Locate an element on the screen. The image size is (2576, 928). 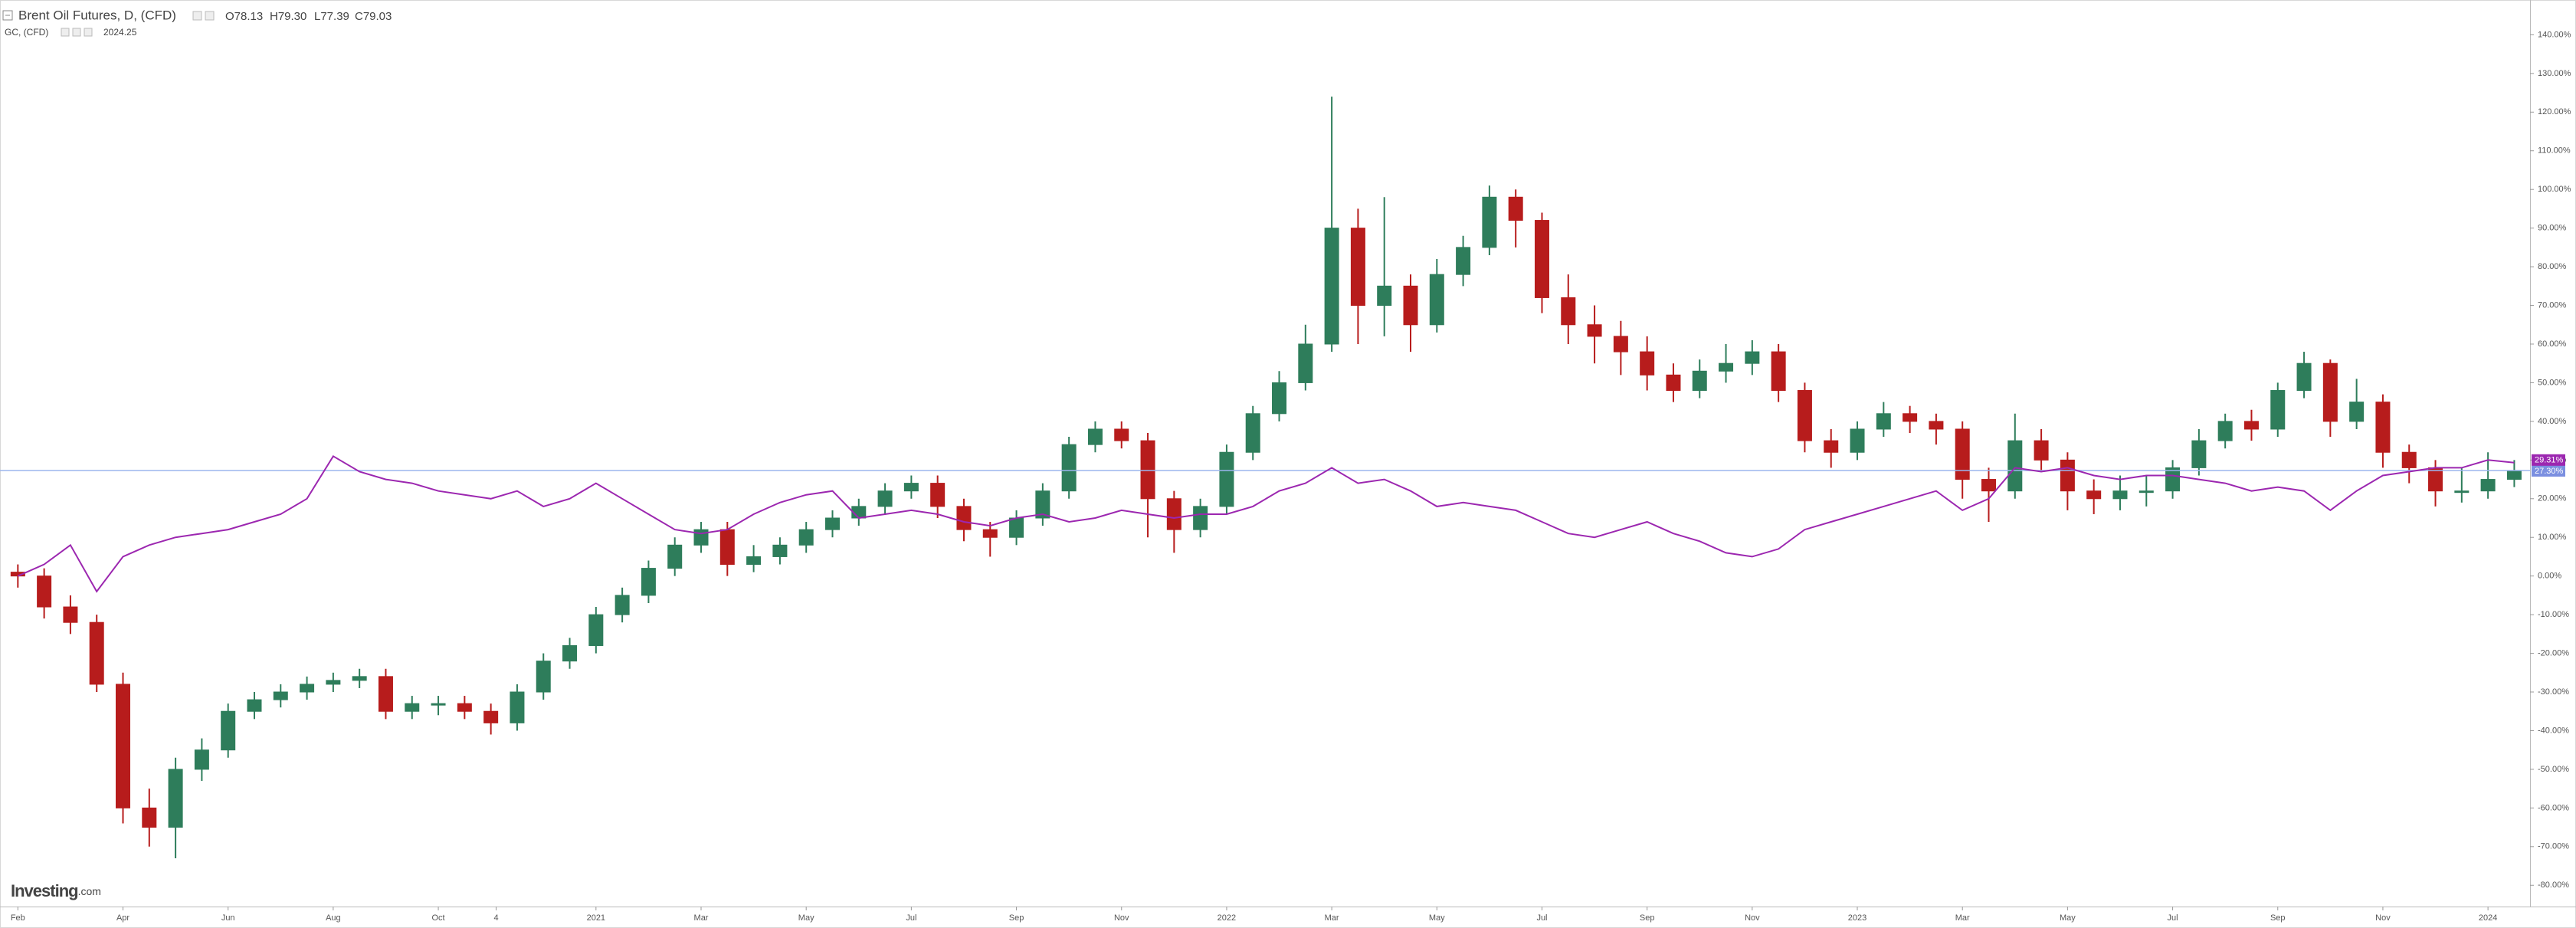
y-tick-label: 110.00% is located at coordinates (2555, 151).